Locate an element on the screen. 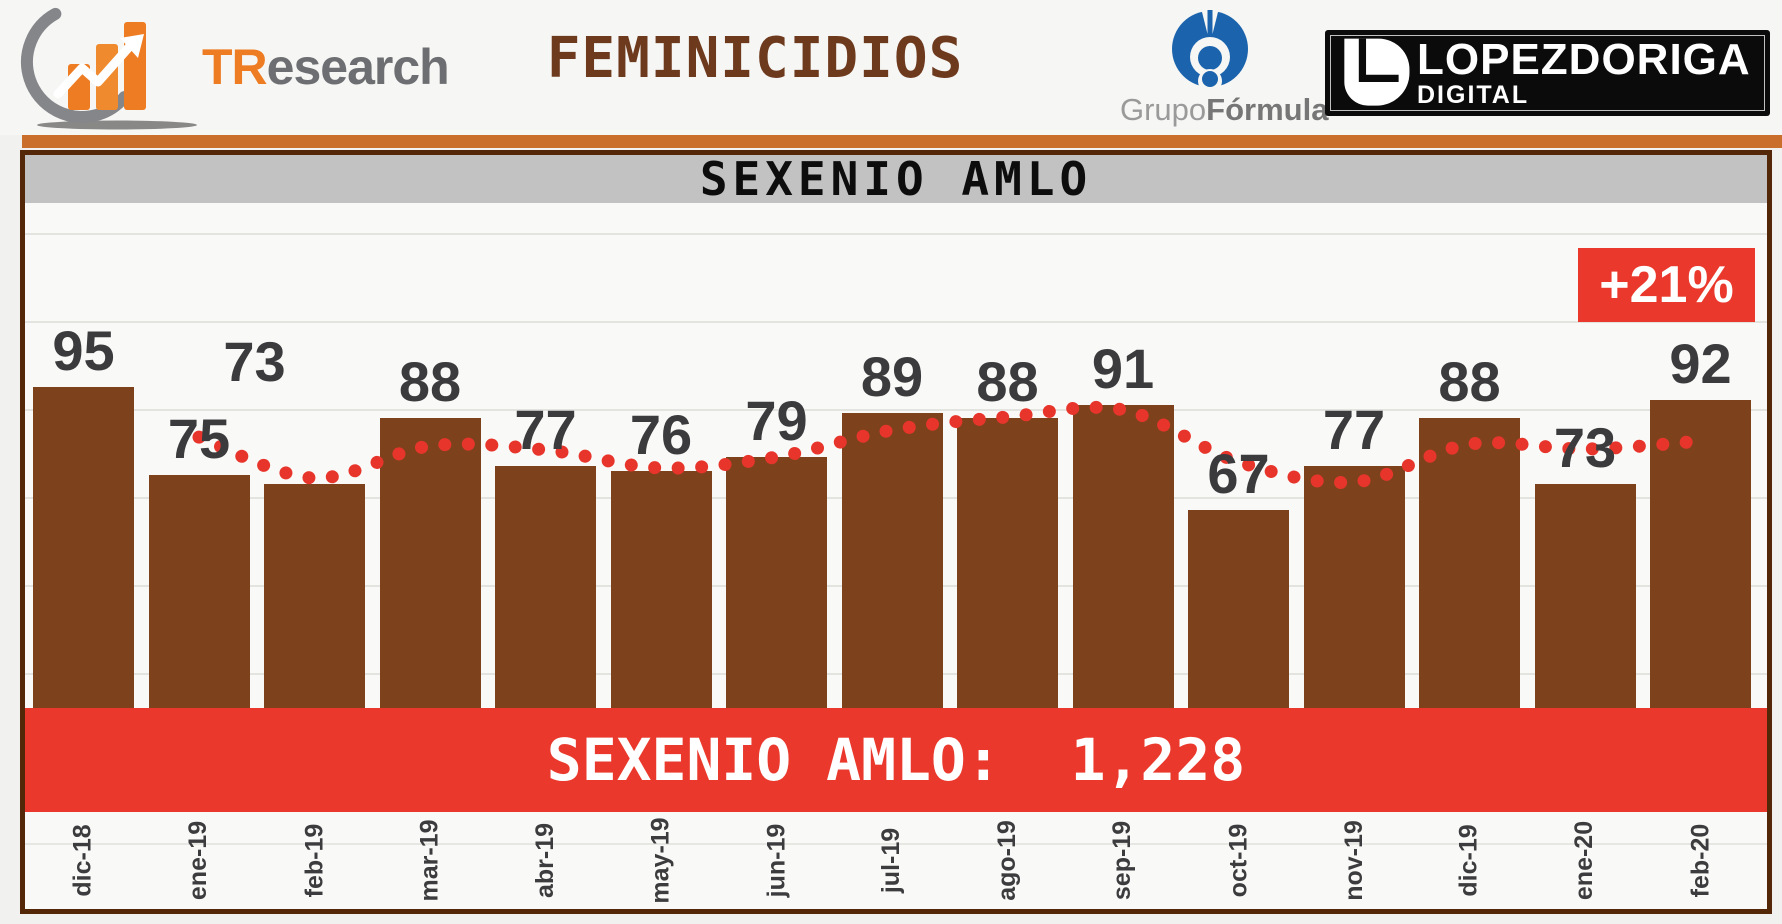  grupo-formula-wordmark: GrupoFórmula® is located at coordinates (1228, 110).